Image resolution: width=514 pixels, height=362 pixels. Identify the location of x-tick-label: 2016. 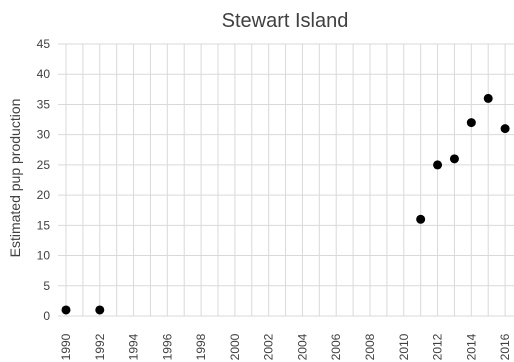
(505, 346).